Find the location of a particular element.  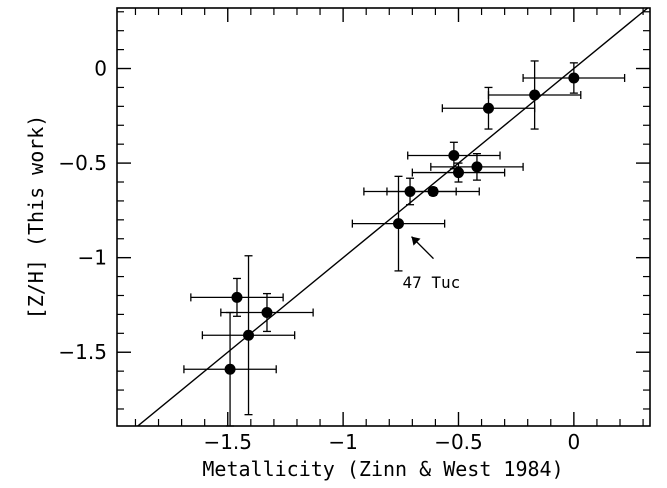

y-tick-label: 0 is located at coordinates (100, 69).